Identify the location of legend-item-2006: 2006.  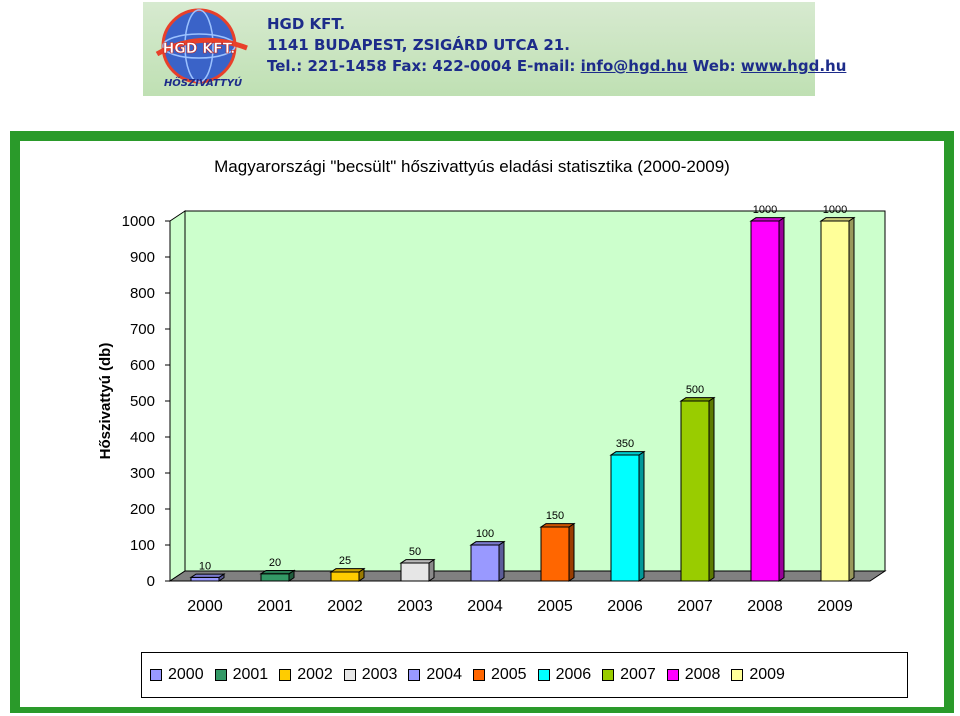
(564, 675).